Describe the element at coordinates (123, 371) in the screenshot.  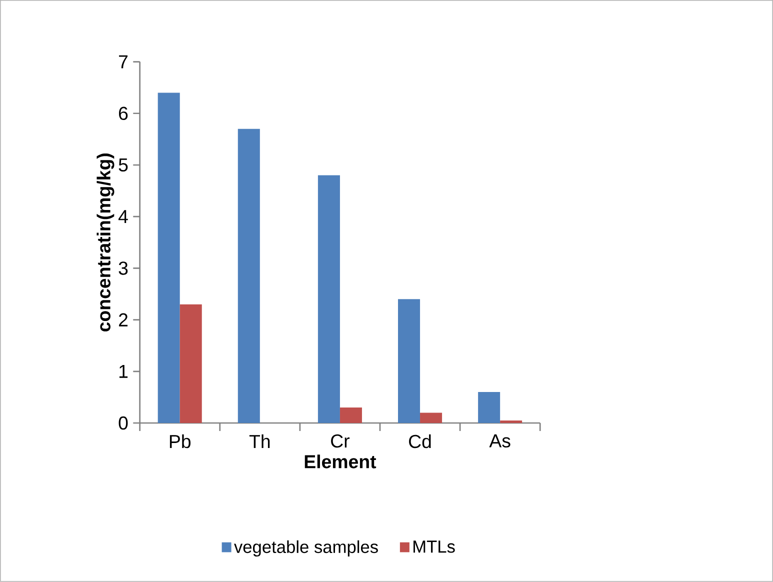
I see `y-tick-label: 1` at that location.